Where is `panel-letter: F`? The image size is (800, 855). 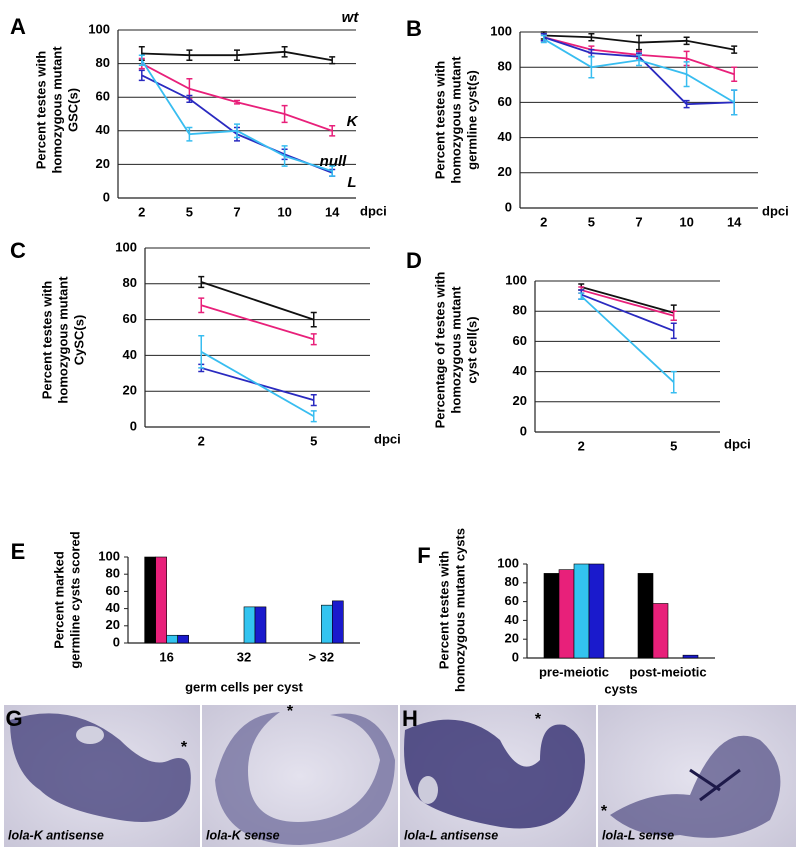
panel-letter: F is located at coordinates (423, 555).